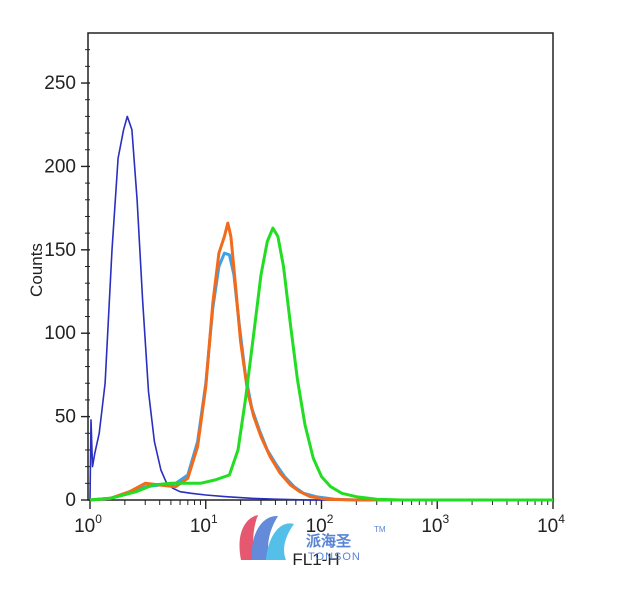  What do you see at coordinates (320, 524) in the screenshot?
I see `x-tick-label: 10²` at bounding box center [320, 524].